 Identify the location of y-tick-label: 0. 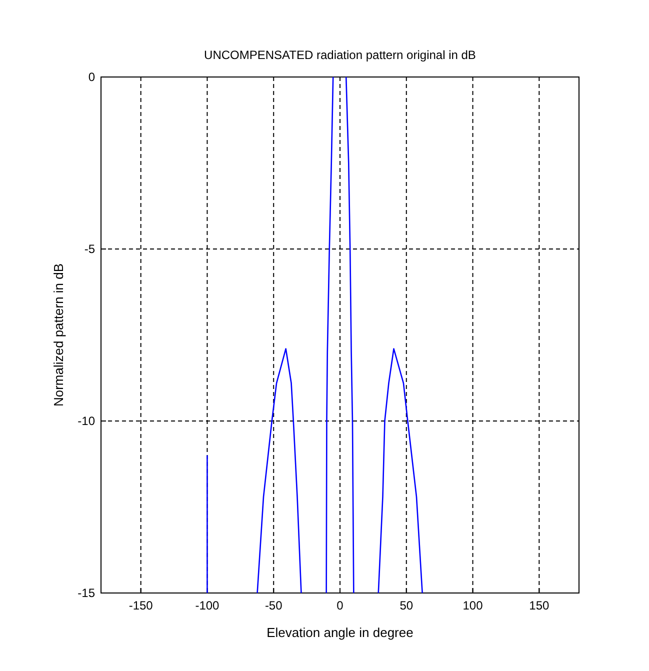
(92, 77).